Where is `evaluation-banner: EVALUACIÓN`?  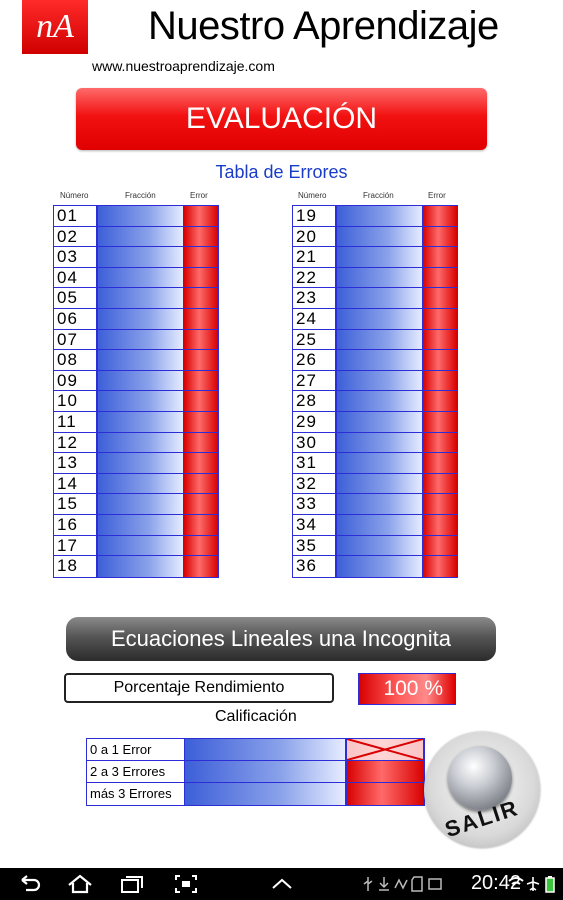 evaluation-banner: EVALUACIÓN is located at coordinates (281, 119).